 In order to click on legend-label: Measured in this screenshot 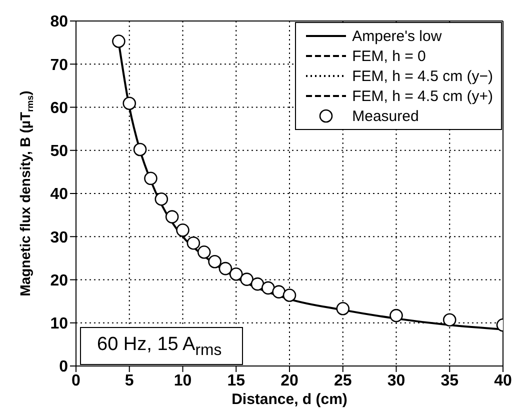, I will do `click(385, 116)`.